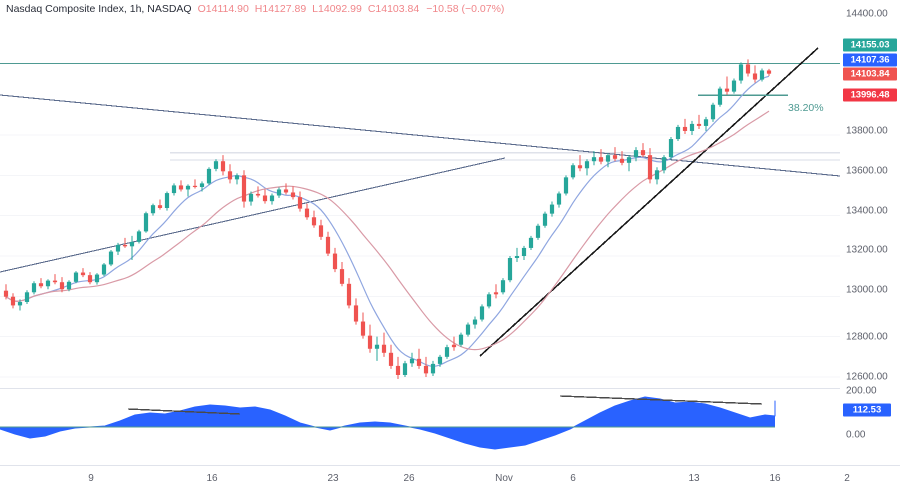  Describe the element at coordinates (775, 478) in the screenshot. I see `date-tick-label: 16` at that location.